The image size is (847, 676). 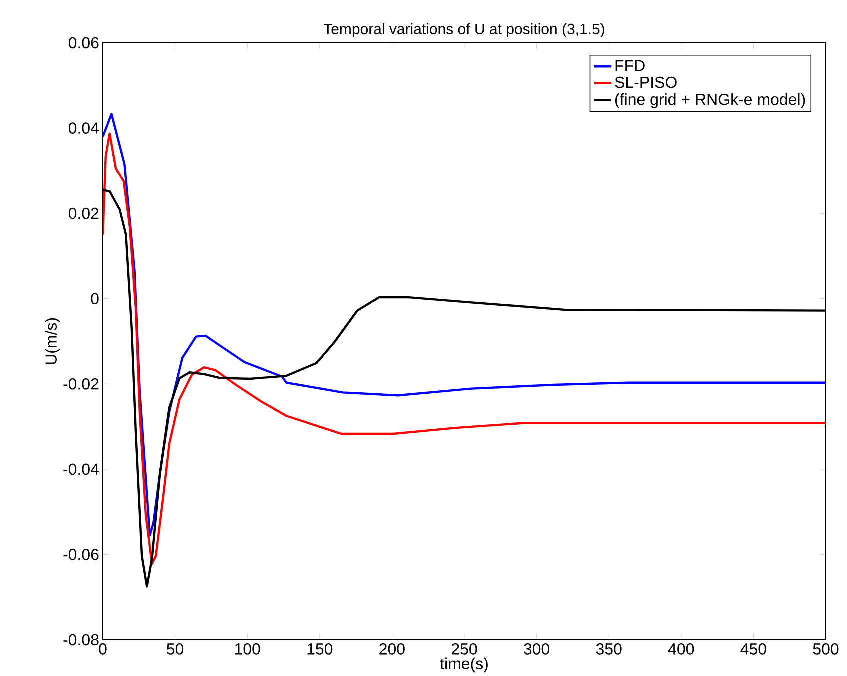 What do you see at coordinates (464, 31) in the screenshot?
I see `chart-title: Temporal variations of U at position (3,1.5)` at bounding box center [464, 31].